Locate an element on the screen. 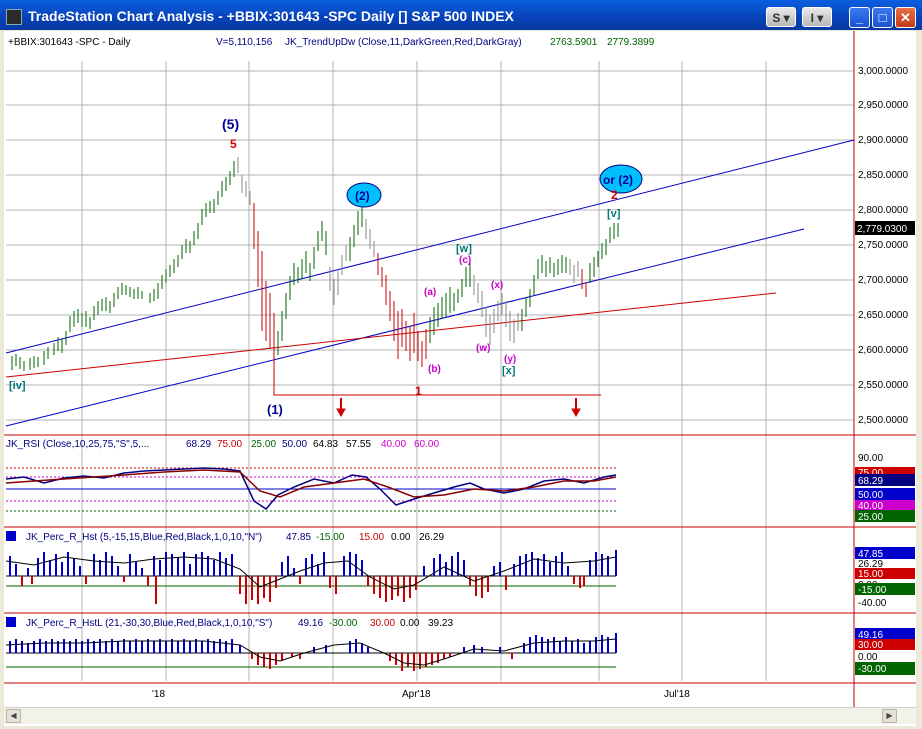 The image size is (922, 729). wave-x-bracket-label: [x] is located at coordinates (509, 371).